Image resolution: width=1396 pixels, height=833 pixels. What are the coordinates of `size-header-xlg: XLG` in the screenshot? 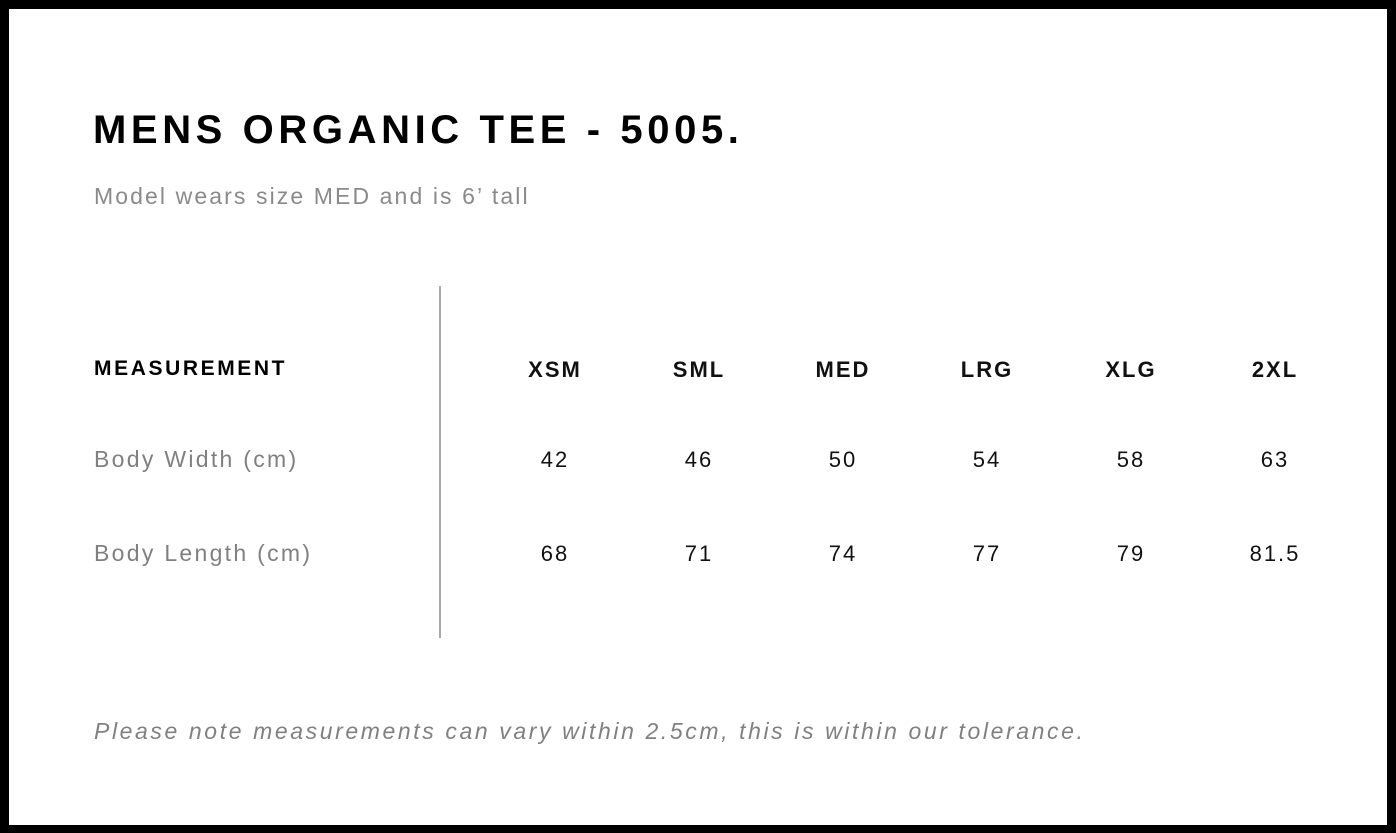 It's located at (1131, 369).